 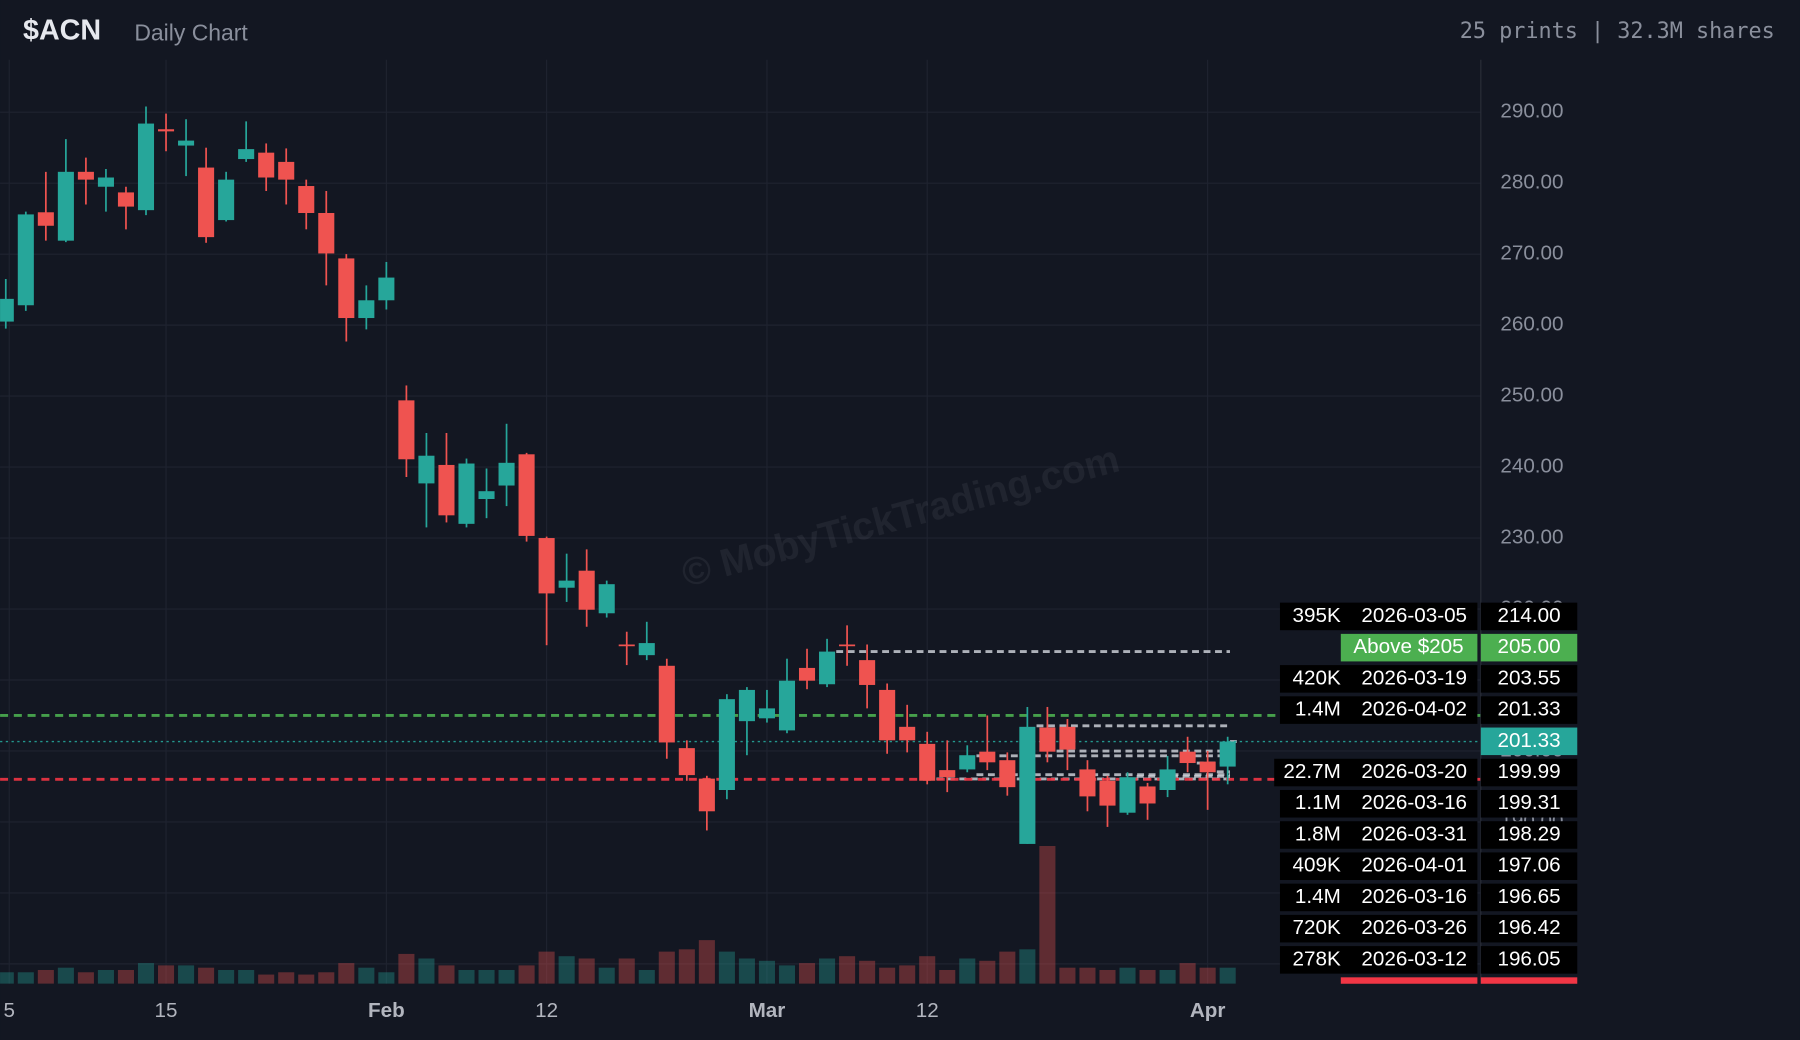 I want to click on print-date: 2026-03-12, so click(x=1414, y=958).